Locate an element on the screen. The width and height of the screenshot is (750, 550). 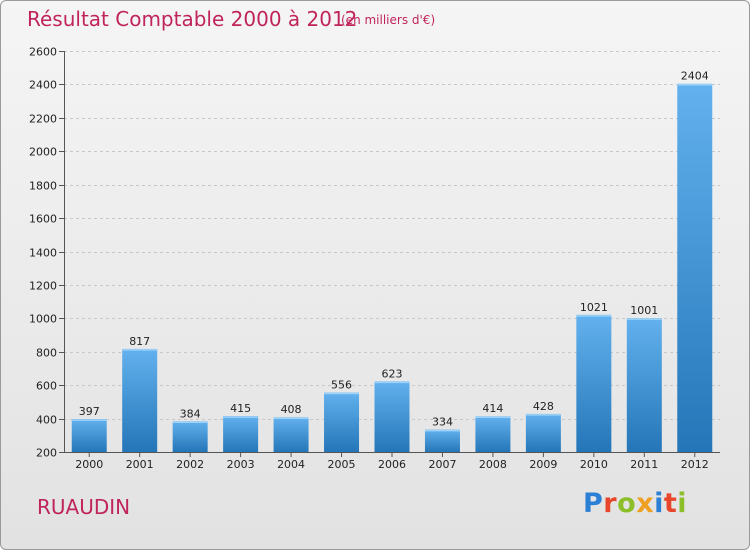
proxiti-logo: Proxiti is located at coordinates (635, 503).